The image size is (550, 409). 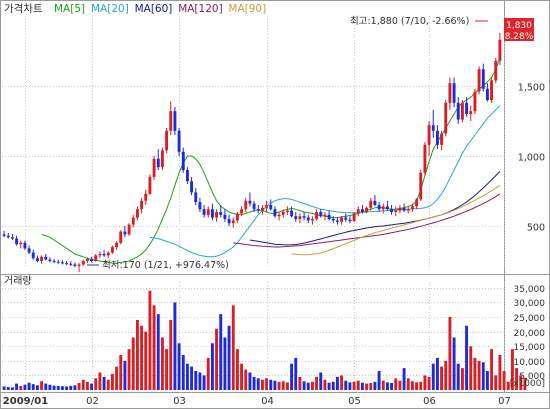 I want to click on volume-tick-label: 20,000, so click(x=530, y=334).